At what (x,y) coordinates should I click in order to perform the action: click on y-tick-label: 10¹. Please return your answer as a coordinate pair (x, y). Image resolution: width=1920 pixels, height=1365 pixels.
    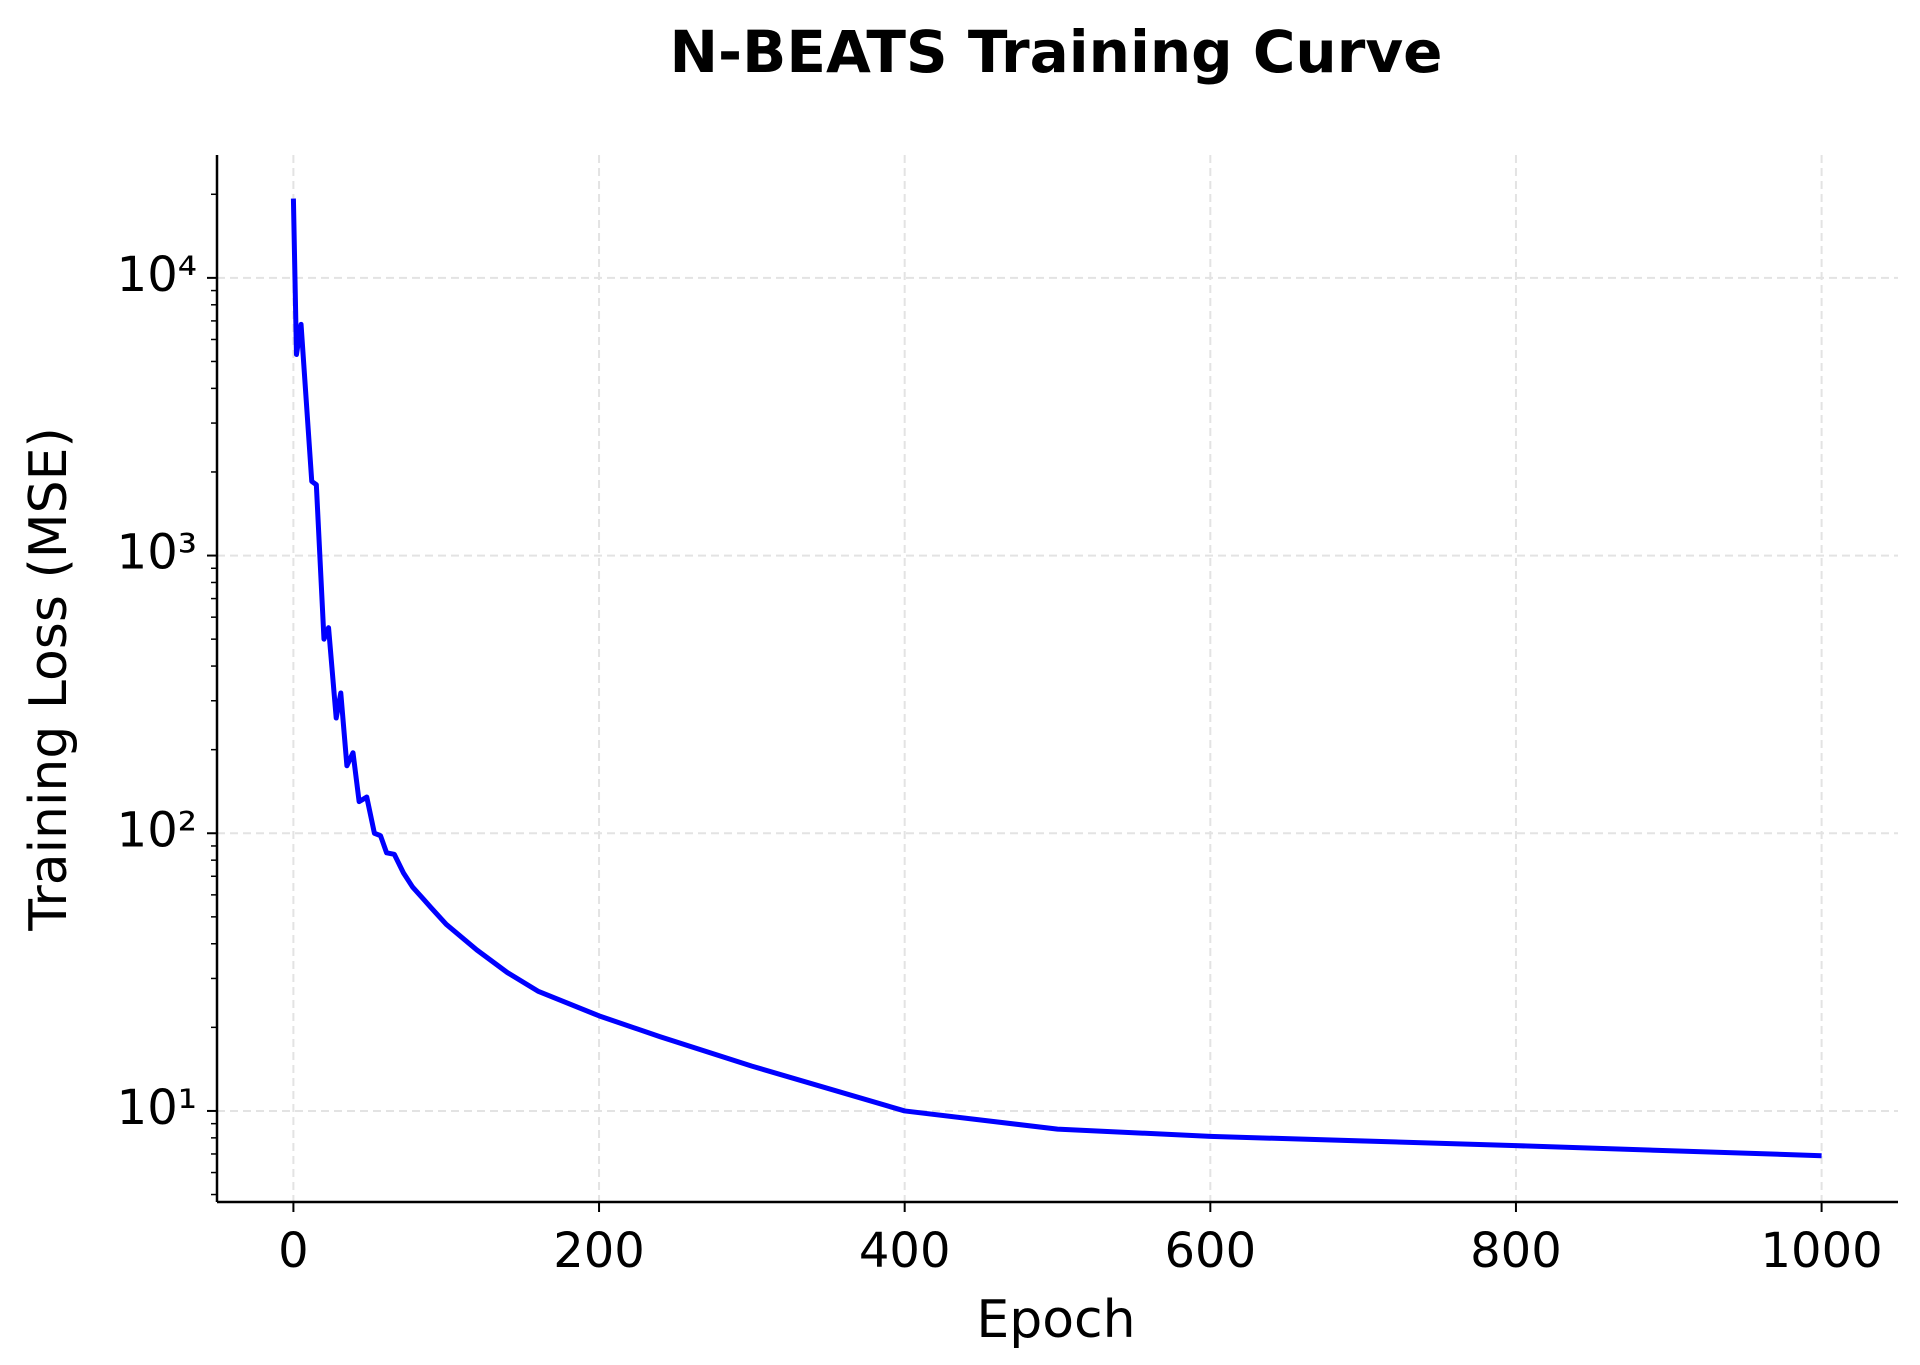
    Looking at the image, I should click on (157, 1108).